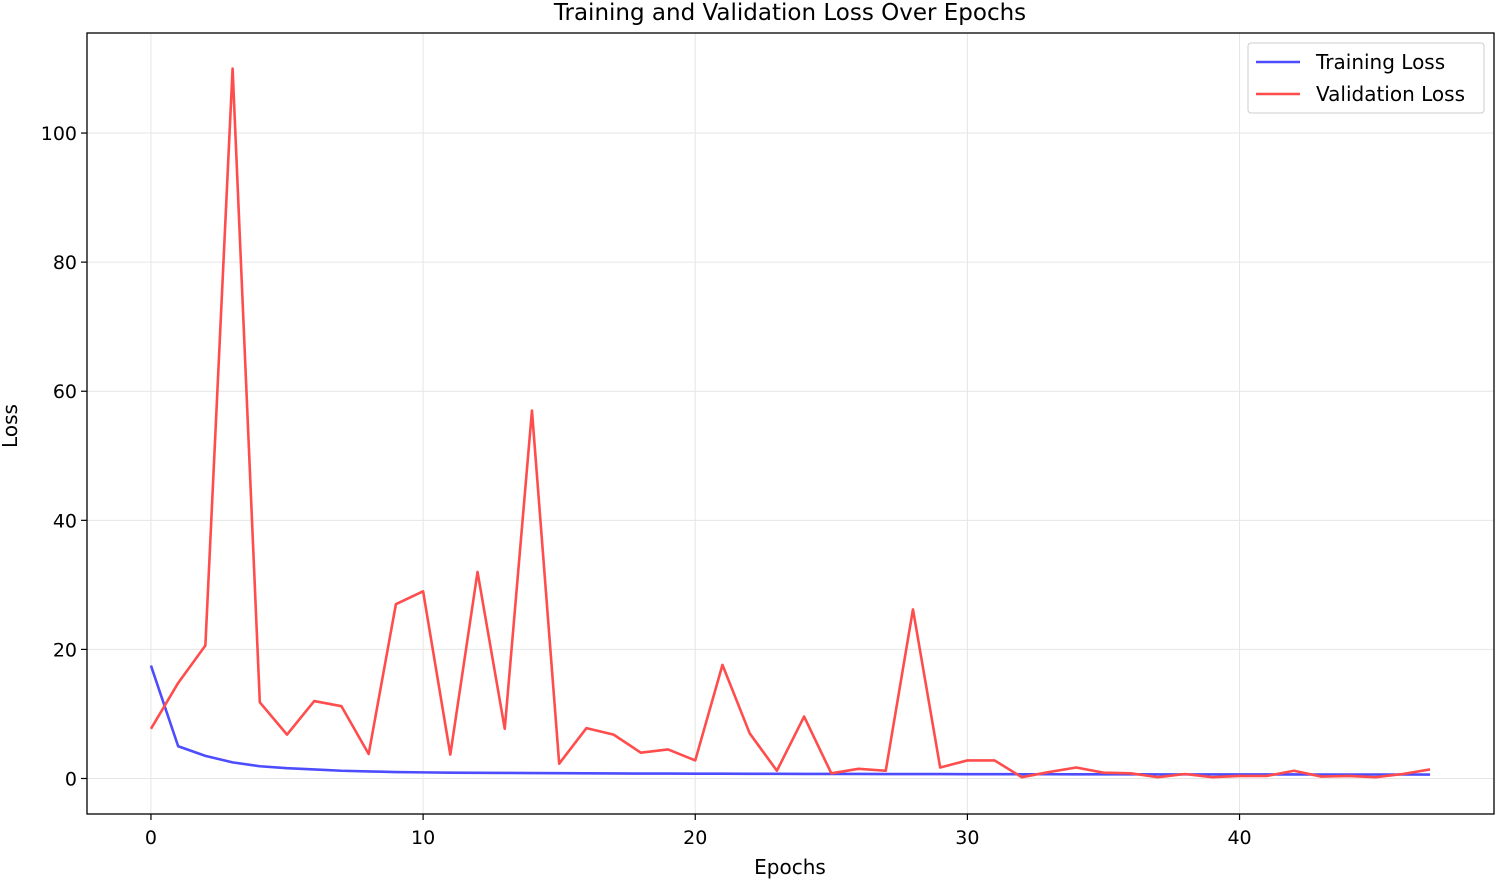  What do you see at coordinates (65, 392) in the screenshot?
I see `y-tick-label: 60` at bounding box center [65, 392].